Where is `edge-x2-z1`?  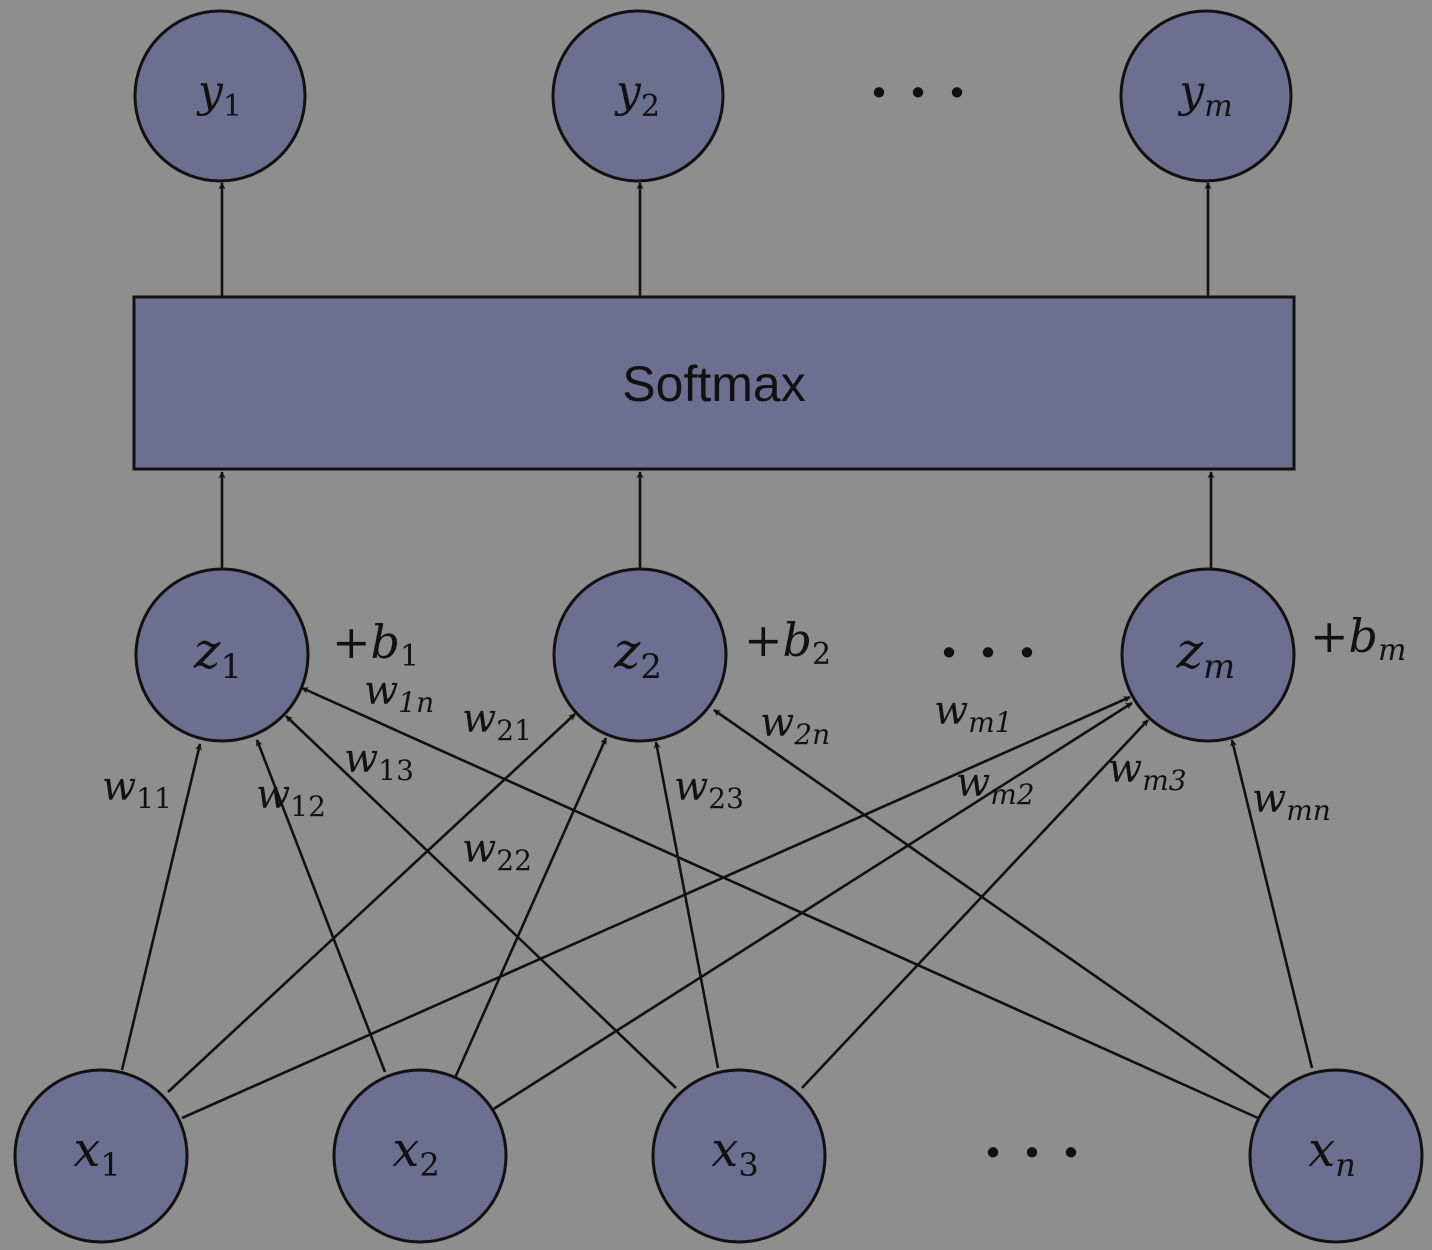 edge-x2-z1 is located at coordinates (321, 906).